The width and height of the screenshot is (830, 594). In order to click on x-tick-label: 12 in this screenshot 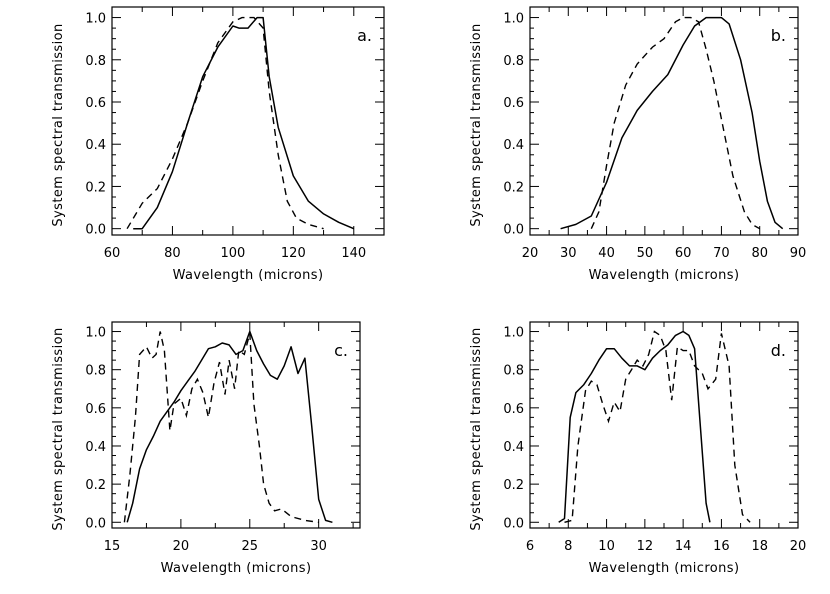, I will do `click(645, 546)`.